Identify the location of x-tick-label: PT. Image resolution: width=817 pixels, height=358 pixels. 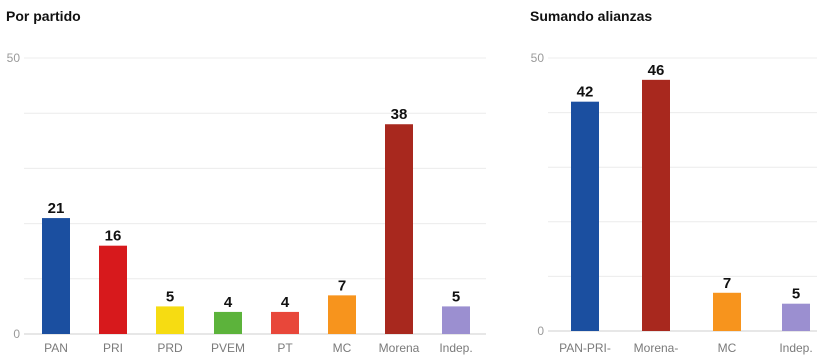
(285, 348).